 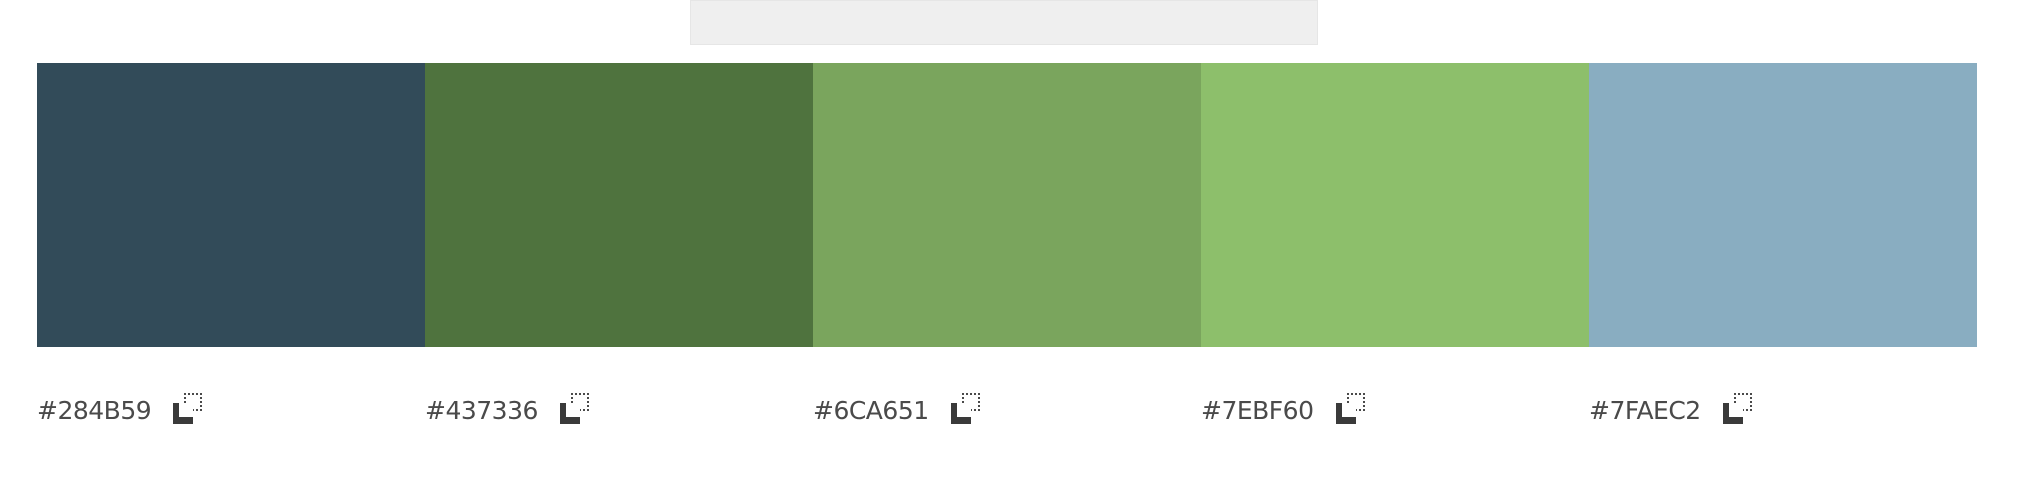 I want to click on hex-code-label: #7EBF60, so click(x=1257, y=410).